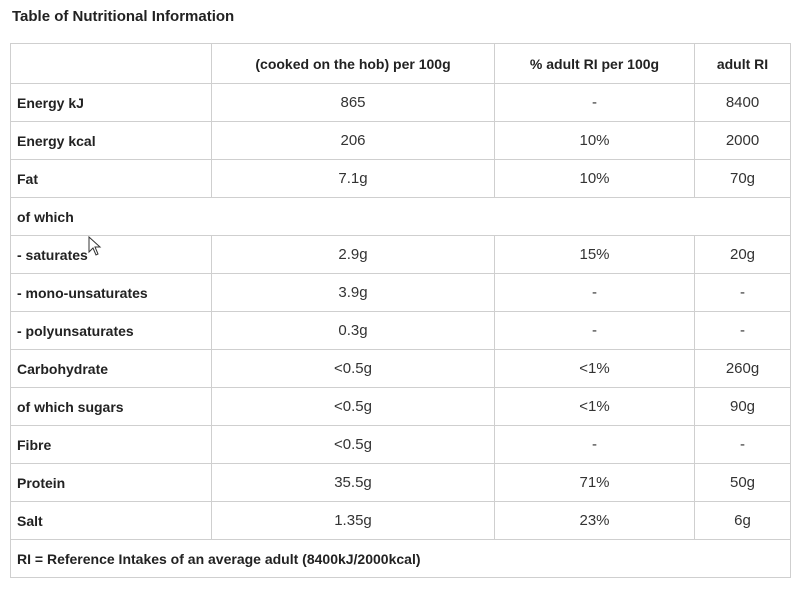 Image resolution: width=800 pixels, height=603 pixels. I want to click on row-label: Fat, so click(111, 178).